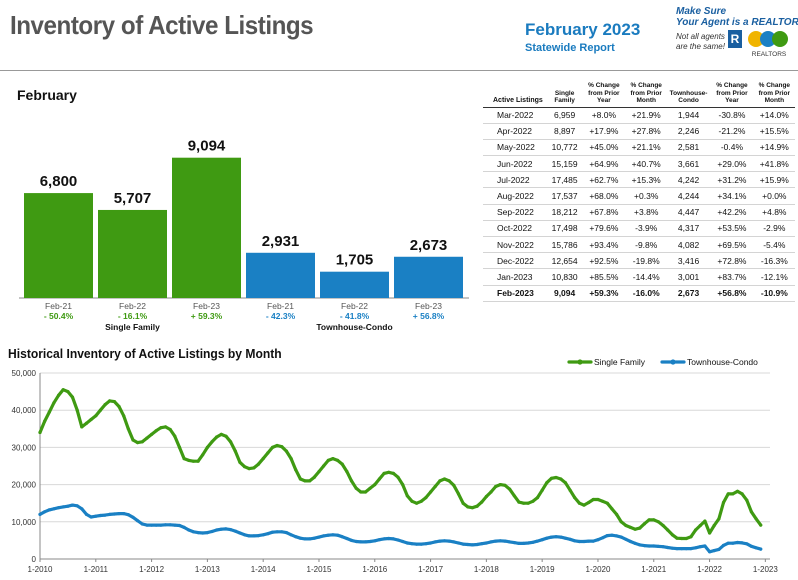 The width and height of the screenshot is (798, 580). I want to click on table-cell: +31.2%, so click(732, 180).